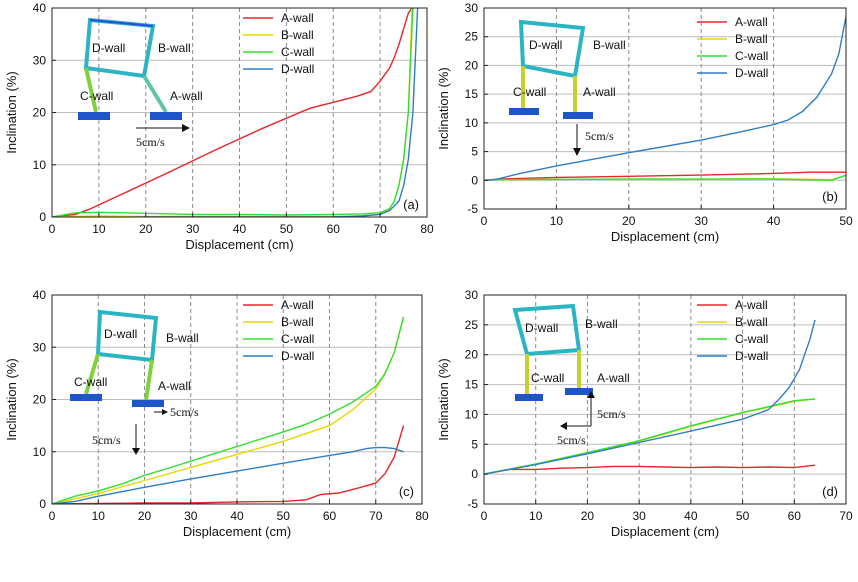  I want to click on velocity-label-h: 5cm/s, so click(571, 440).